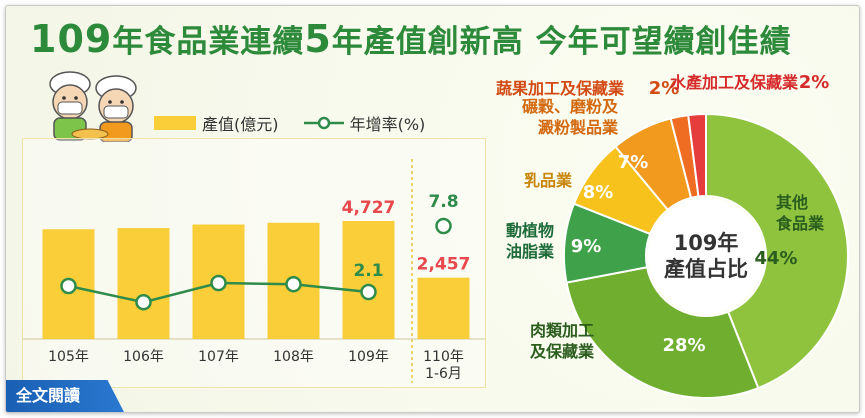  What do you see at coordinates (561, 42) in the screenshot?
I see `title-text-2: 年產值創新高 今年可望續創佳績` at bounding box center [561, 42].